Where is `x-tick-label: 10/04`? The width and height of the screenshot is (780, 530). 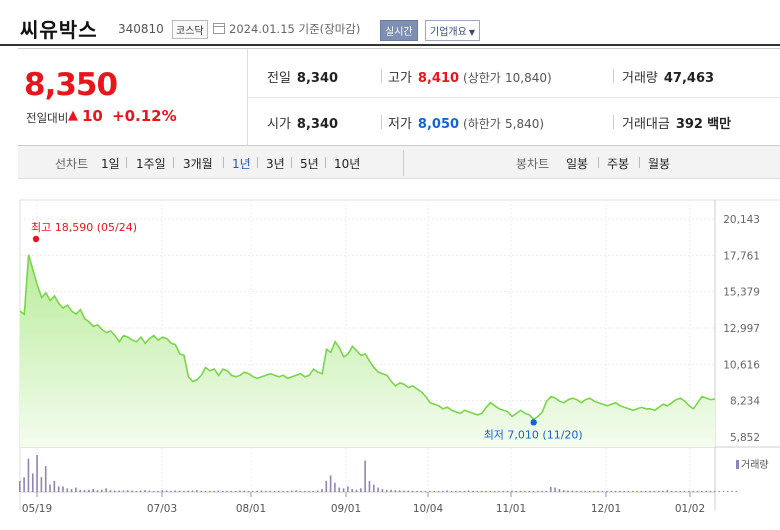
x-tick-label: 10/04 is located at coordinates (428, 509).